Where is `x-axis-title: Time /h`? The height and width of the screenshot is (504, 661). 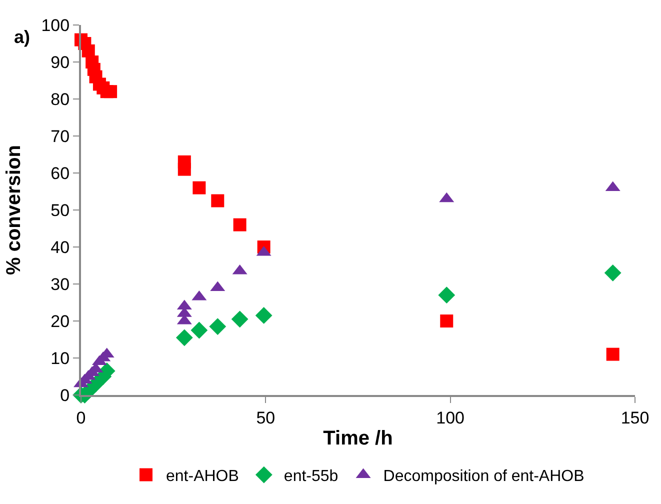 x-axis-title: Time /h is located at coordinates (358, 438).